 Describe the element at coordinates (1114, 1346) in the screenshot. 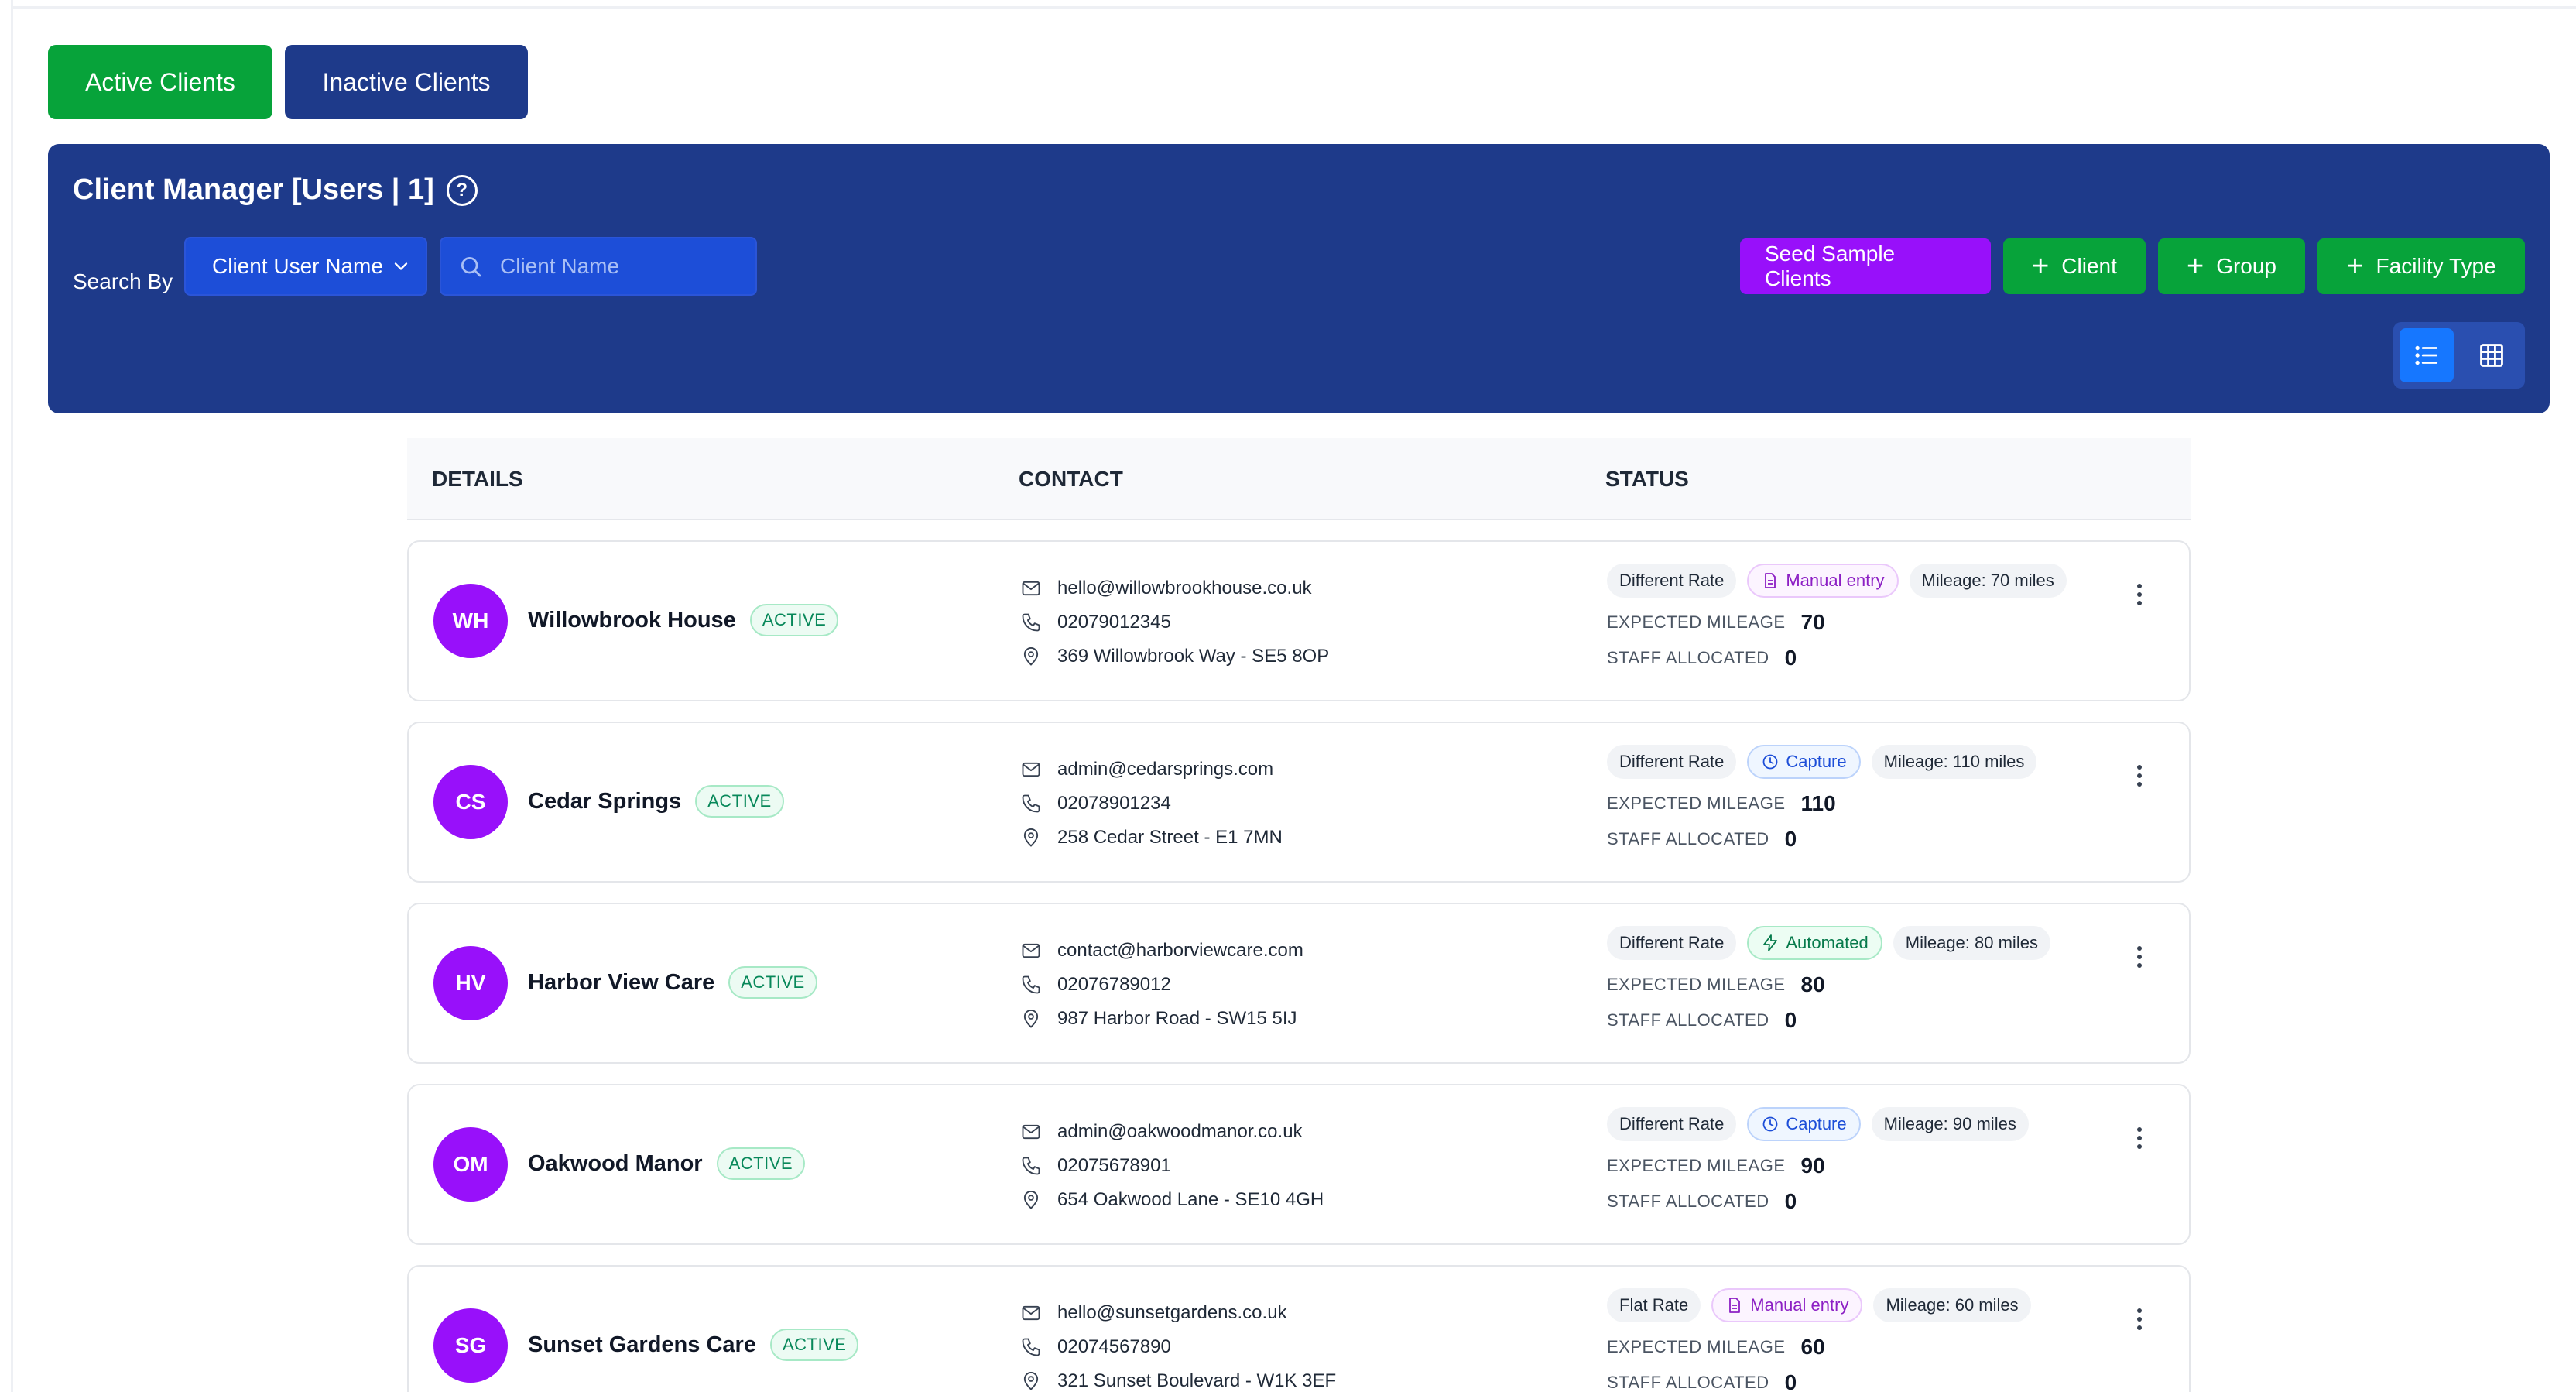

I see `phone-text: 02074567890` at that location.